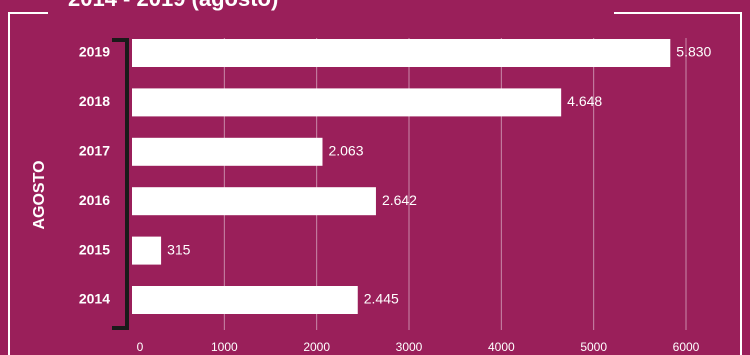  I want to click on frame-right, so click(741, 183).